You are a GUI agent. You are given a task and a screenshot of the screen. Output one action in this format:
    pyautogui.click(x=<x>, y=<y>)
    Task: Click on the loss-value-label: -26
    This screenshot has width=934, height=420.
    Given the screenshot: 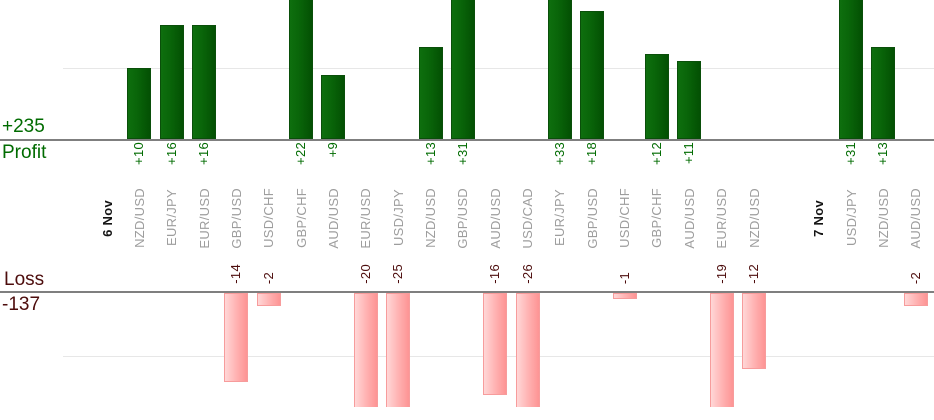 What is the action you would take?
    pyautogui.click(x=527, y=276)
    